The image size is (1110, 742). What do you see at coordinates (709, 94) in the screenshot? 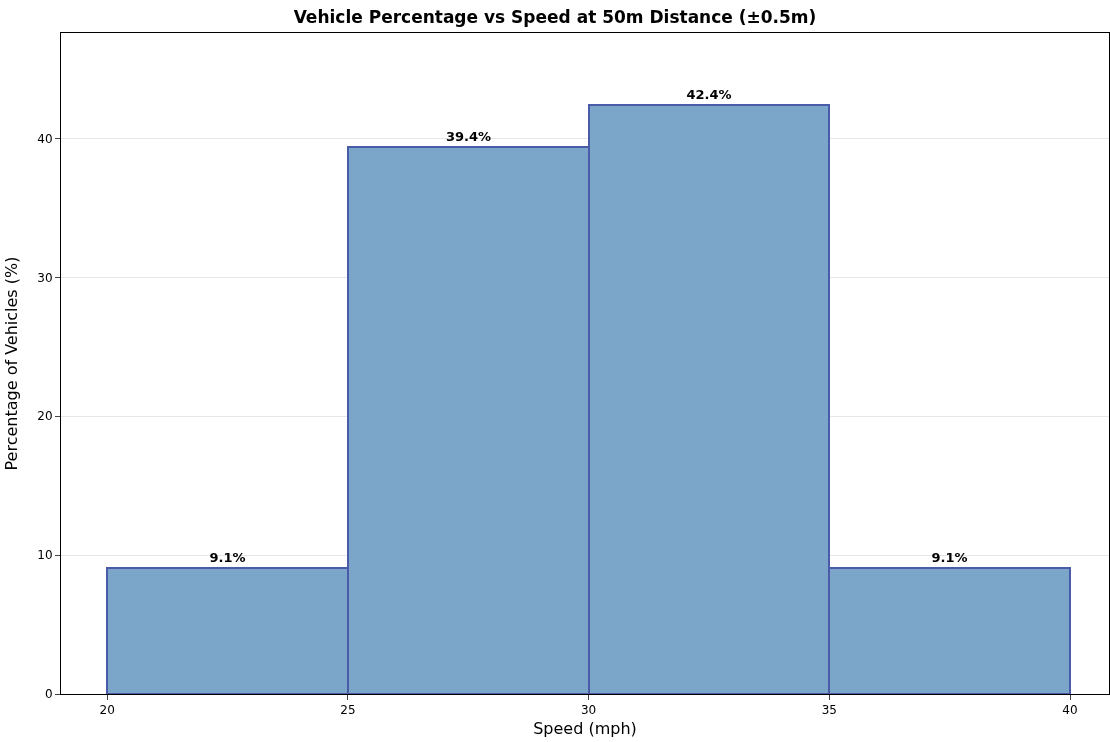
I see `data-label: 42.4%` at bounding box center [709, 94].